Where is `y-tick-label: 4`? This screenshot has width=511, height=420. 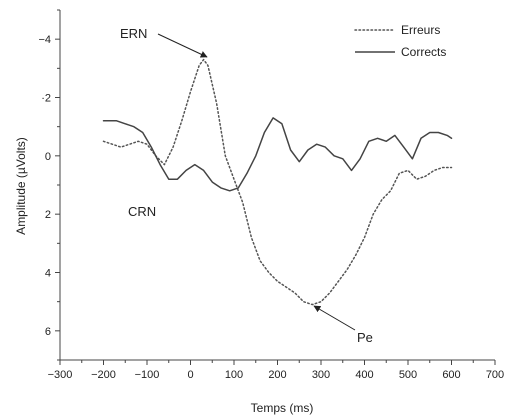
y-tick-label: 4 is located at coordinates (48, 274).